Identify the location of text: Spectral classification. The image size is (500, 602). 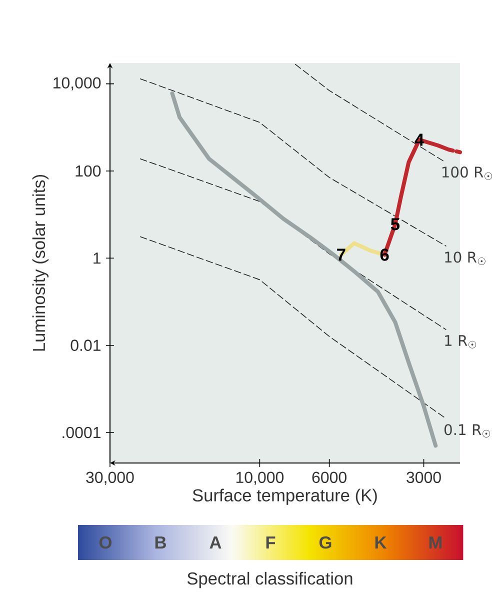
(269, 580).